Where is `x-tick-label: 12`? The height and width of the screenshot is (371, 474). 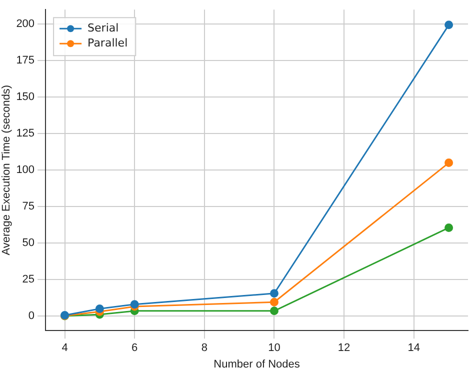 x-tick-label: 12 is located at coordinates (344, 348).